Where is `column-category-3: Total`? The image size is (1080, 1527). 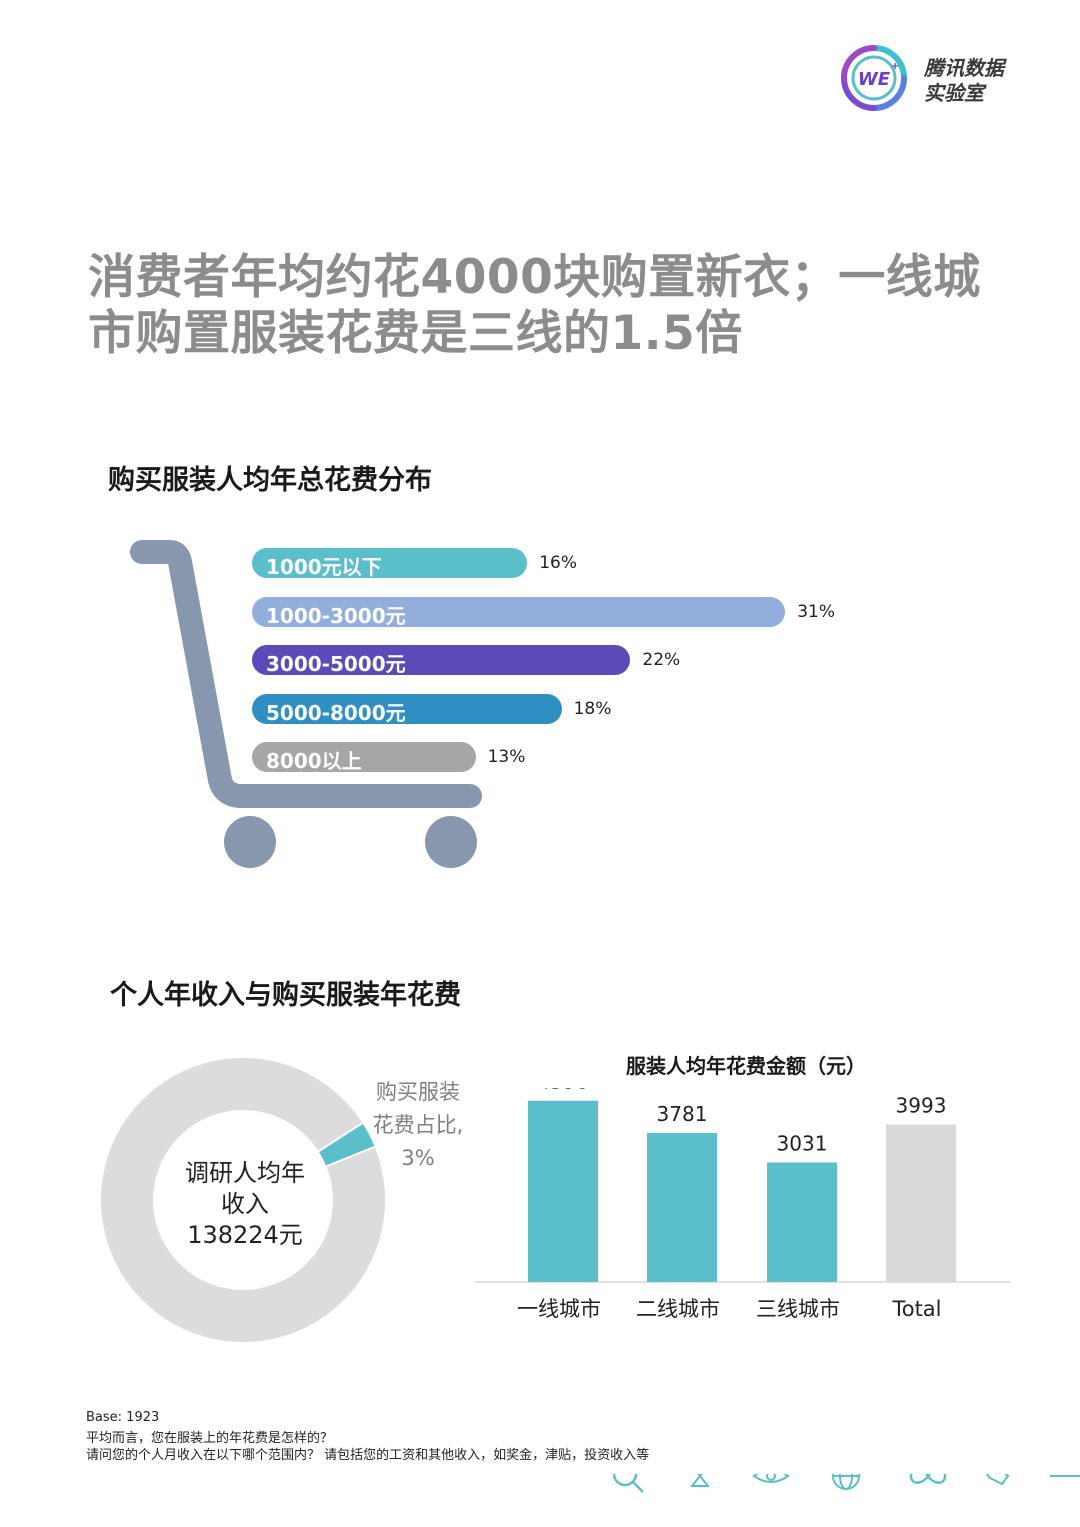 column-category-3: Total is located at coordinates (916, 1309).